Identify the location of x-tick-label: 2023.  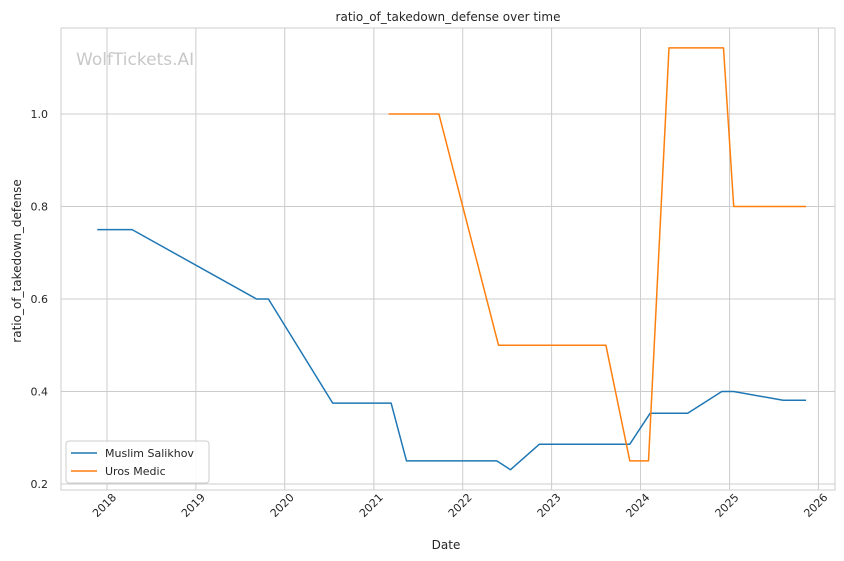
(549, 505).